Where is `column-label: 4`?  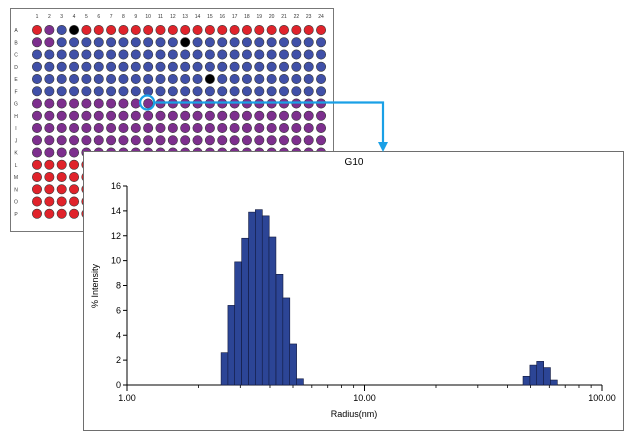
column-label: 4 is located at coordinates (74, 17).